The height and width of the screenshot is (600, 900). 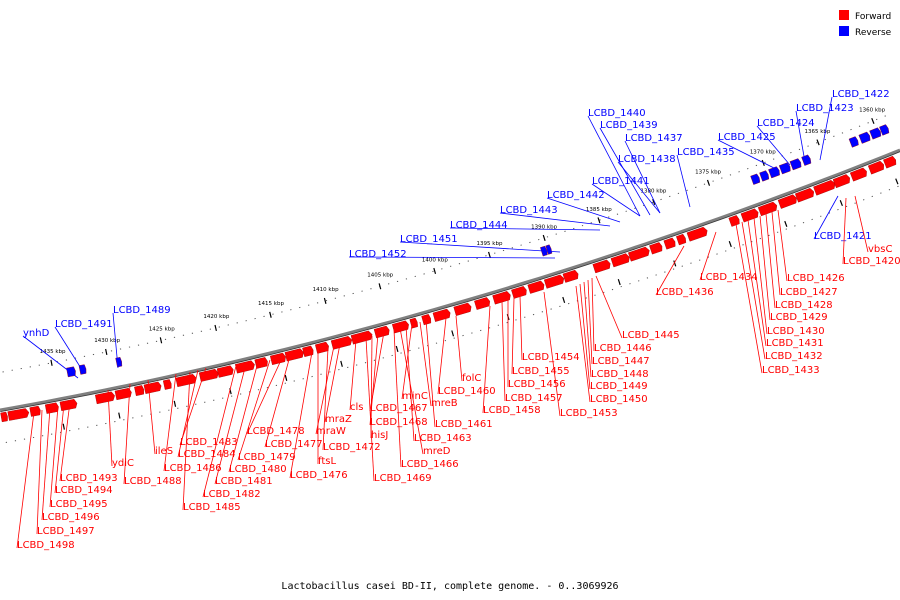 What do you see at coordinates (267, 457) in the screenshot?
I see `gene-label-lcbd_1479: LCBD_1479` at bounding box center [267, 457].